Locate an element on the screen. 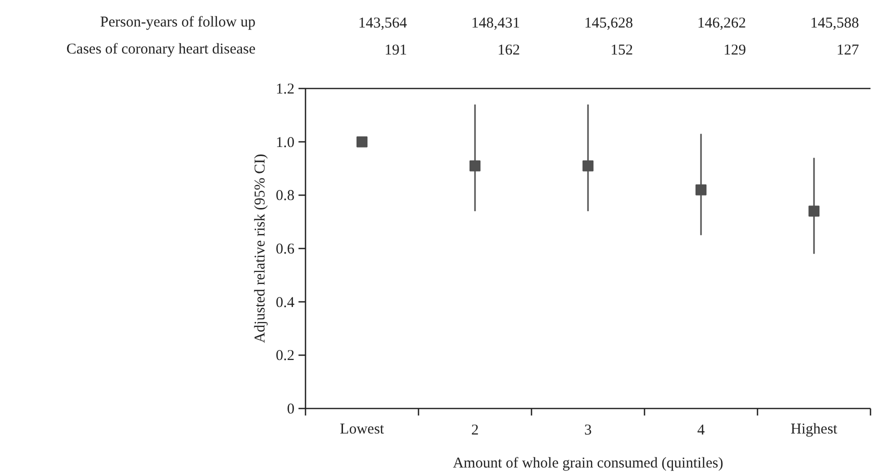 This screenshot has width=883, height=474. y-tick-label: 1.2 is located at coordinates (285, 90).